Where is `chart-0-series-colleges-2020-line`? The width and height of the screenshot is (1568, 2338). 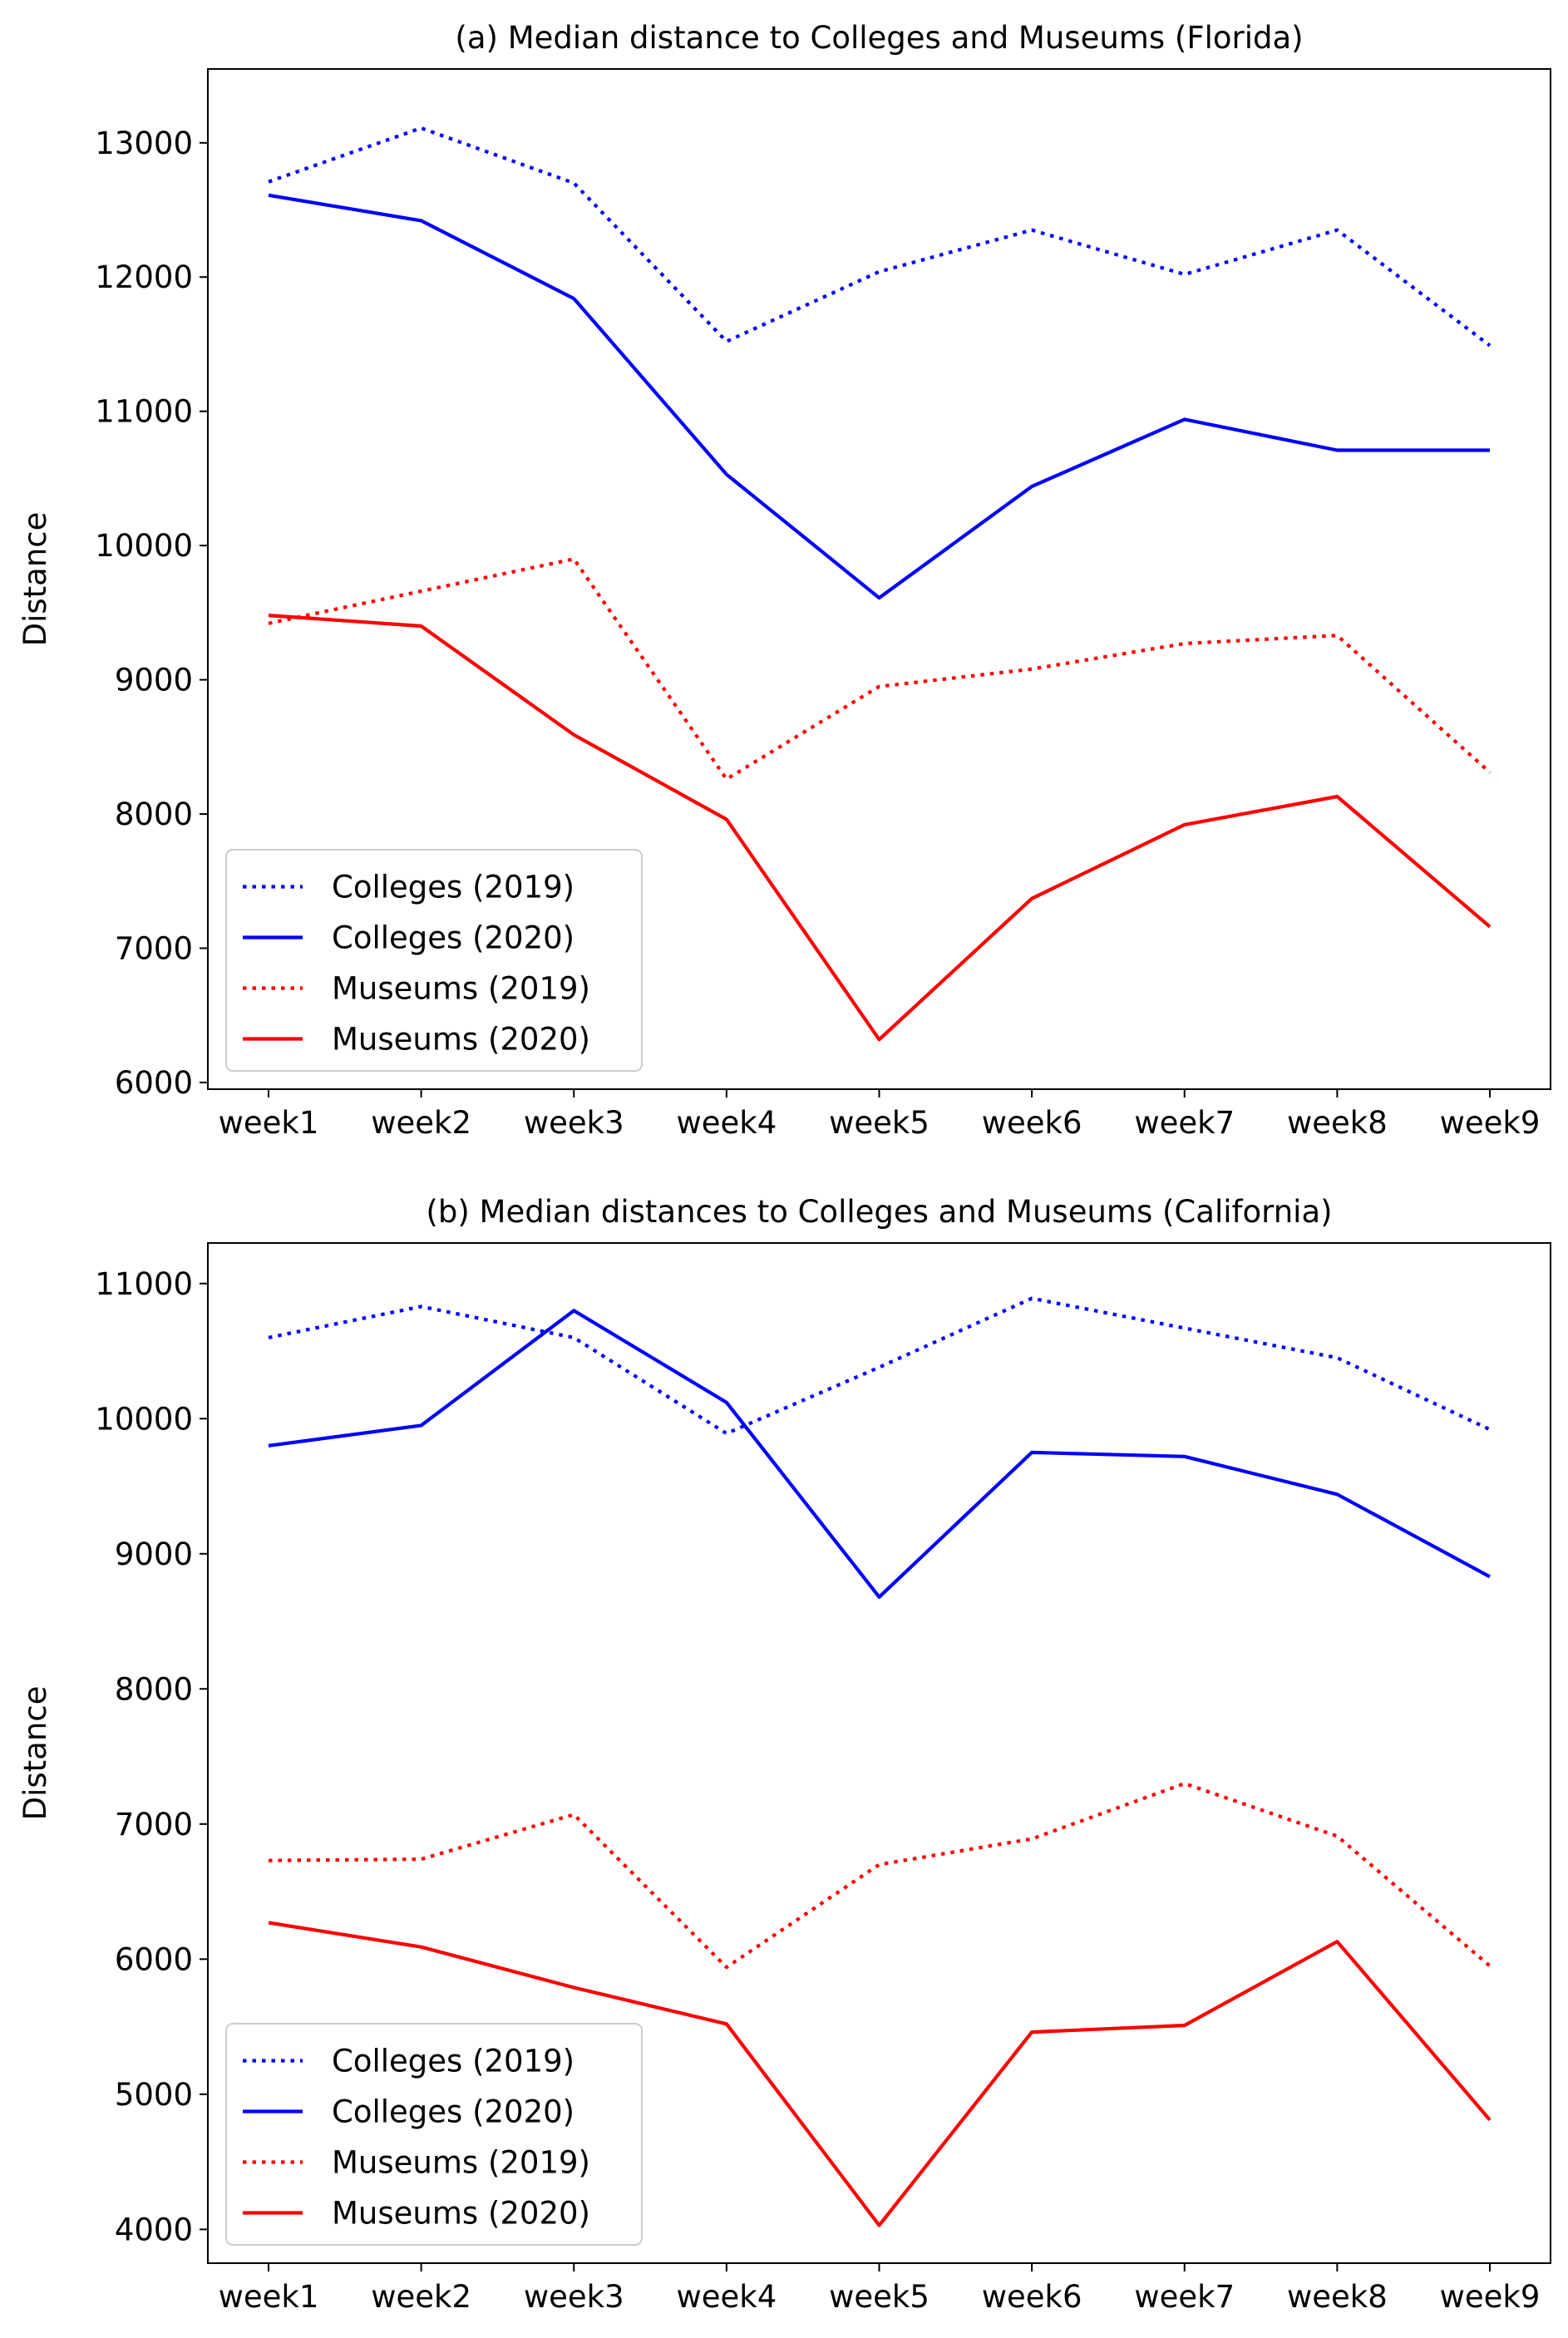 chart-0-series-colleges-2020-line is located at coordinates (879, 396).